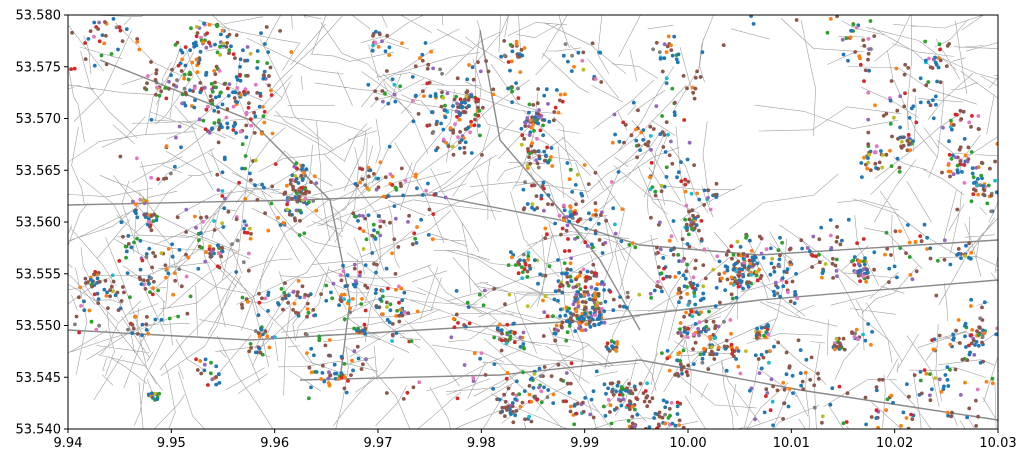 The height and width of the screenshot is (462, 1027). What do you see at coordinates (997, 443) in the screenshot?
I see `x-tick-label: 10.03` at bounding box center [997, 443].